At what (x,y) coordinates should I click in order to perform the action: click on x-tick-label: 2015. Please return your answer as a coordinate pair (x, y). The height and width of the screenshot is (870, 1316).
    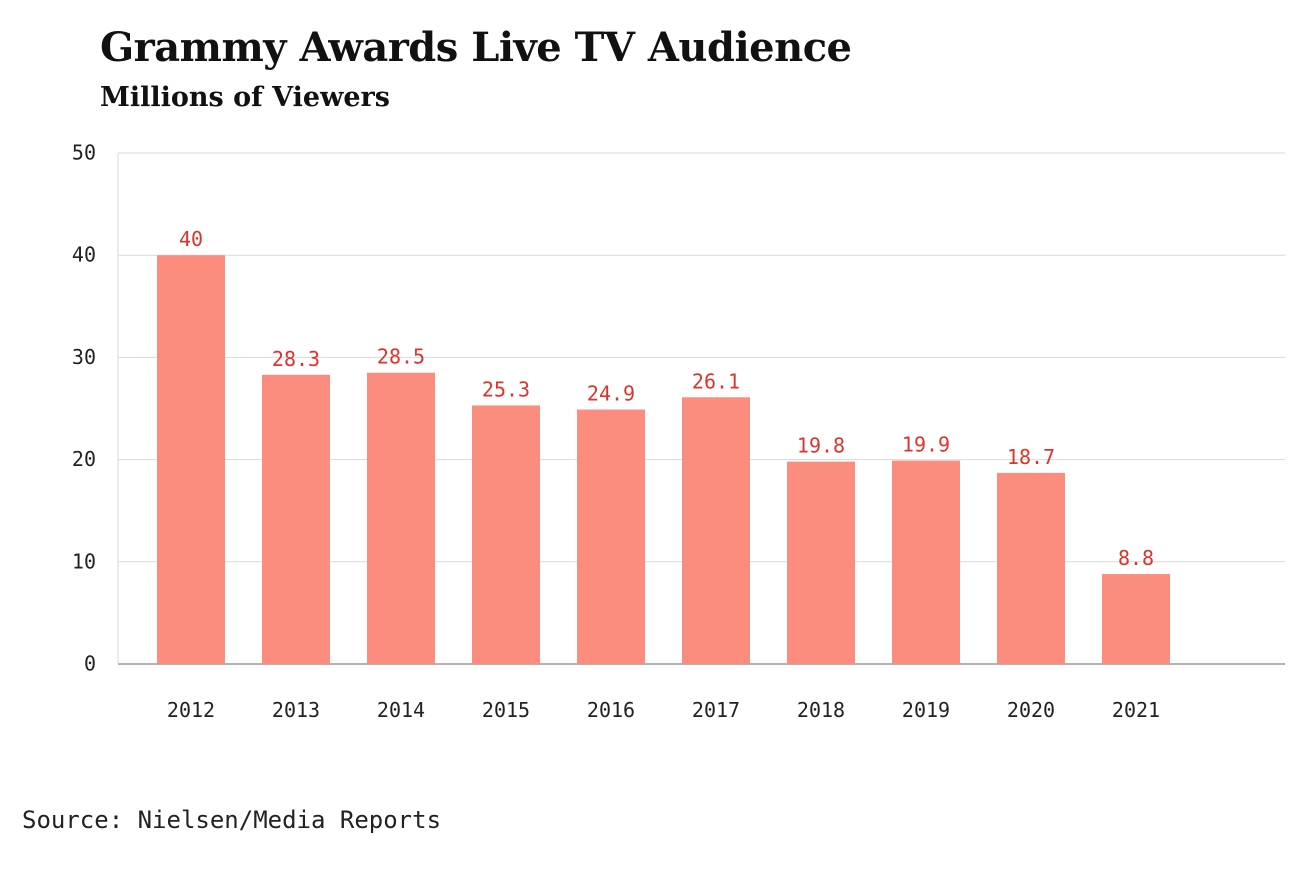
    Looking at the image, I should click on (506, 710).